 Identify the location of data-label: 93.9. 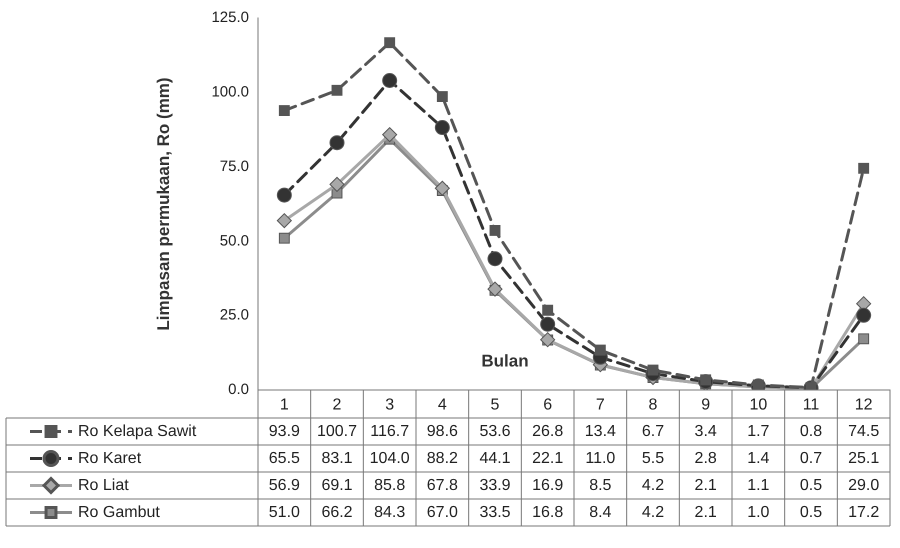
(284, 431).